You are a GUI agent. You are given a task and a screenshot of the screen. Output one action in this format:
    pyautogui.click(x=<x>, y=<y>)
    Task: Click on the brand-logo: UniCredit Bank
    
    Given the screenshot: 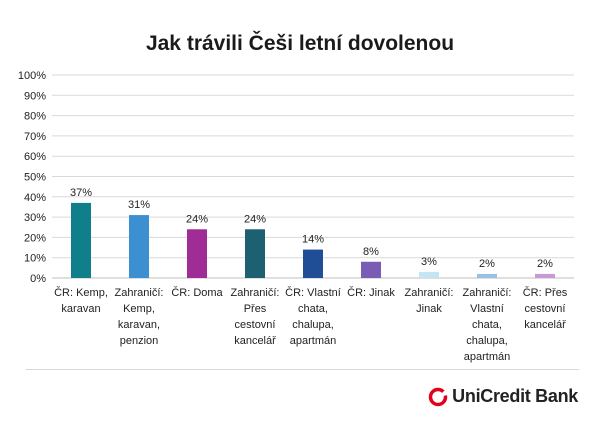 What is the action you would take?
    pyautogui.click(x=503, y=396)
    